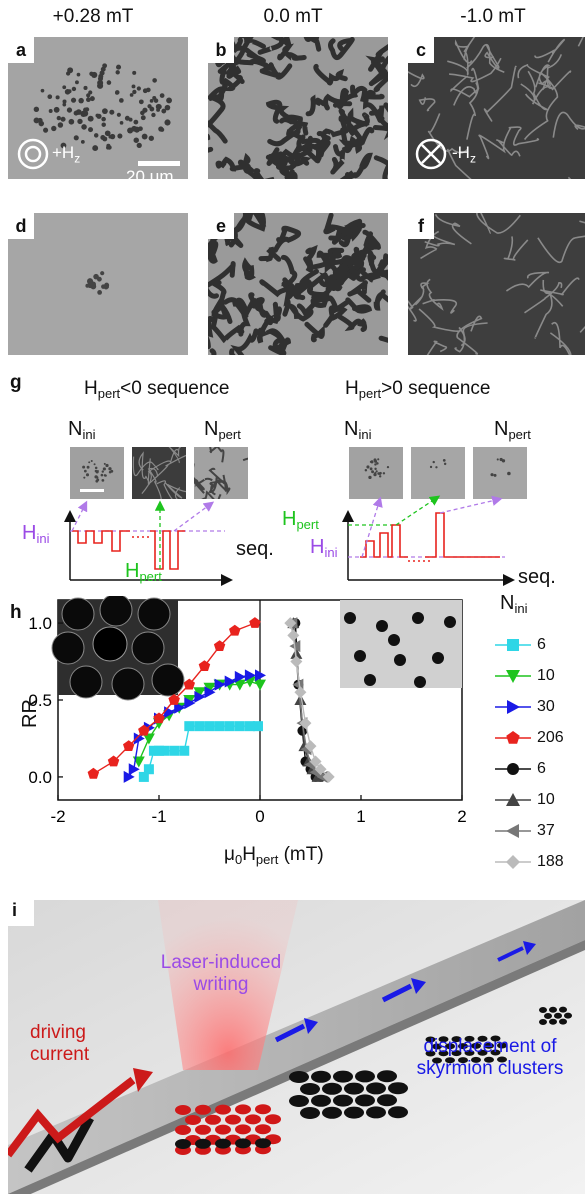 This screenshot has height=1194, width=585. What do you see at coordinates (21, 226) in the screenshot?
I see `panel-letter-d: d` at bounding box center [21, 226].